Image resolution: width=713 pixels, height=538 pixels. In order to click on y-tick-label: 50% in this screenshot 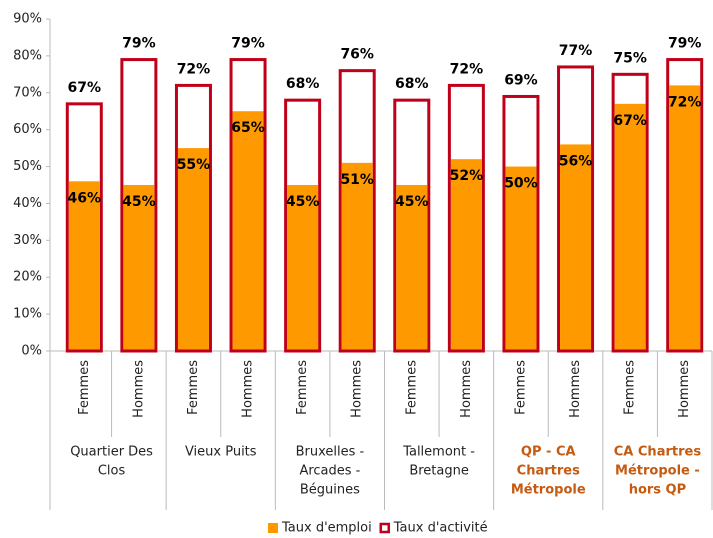, I will do `click(27, 166)`.